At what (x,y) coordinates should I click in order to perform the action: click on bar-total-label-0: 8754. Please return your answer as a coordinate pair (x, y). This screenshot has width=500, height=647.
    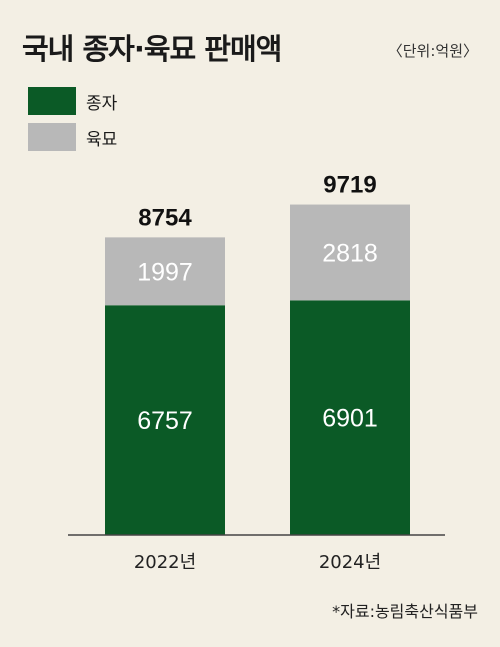
    Looking at the image, I should click on (165, 217).